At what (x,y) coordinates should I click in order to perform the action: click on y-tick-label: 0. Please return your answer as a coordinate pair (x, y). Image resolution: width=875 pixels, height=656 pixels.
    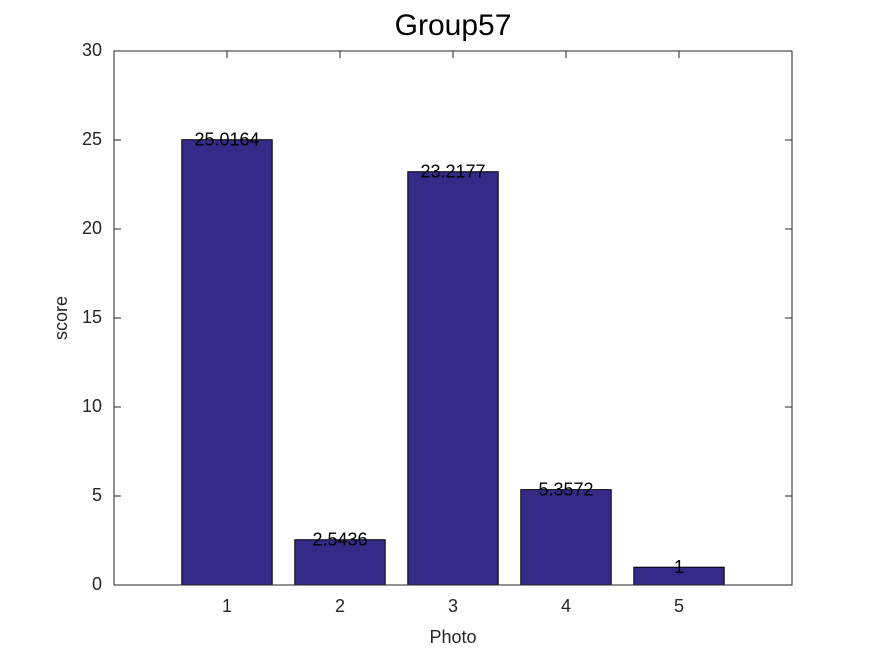
    Looking at the image, I should click on (97, 584).